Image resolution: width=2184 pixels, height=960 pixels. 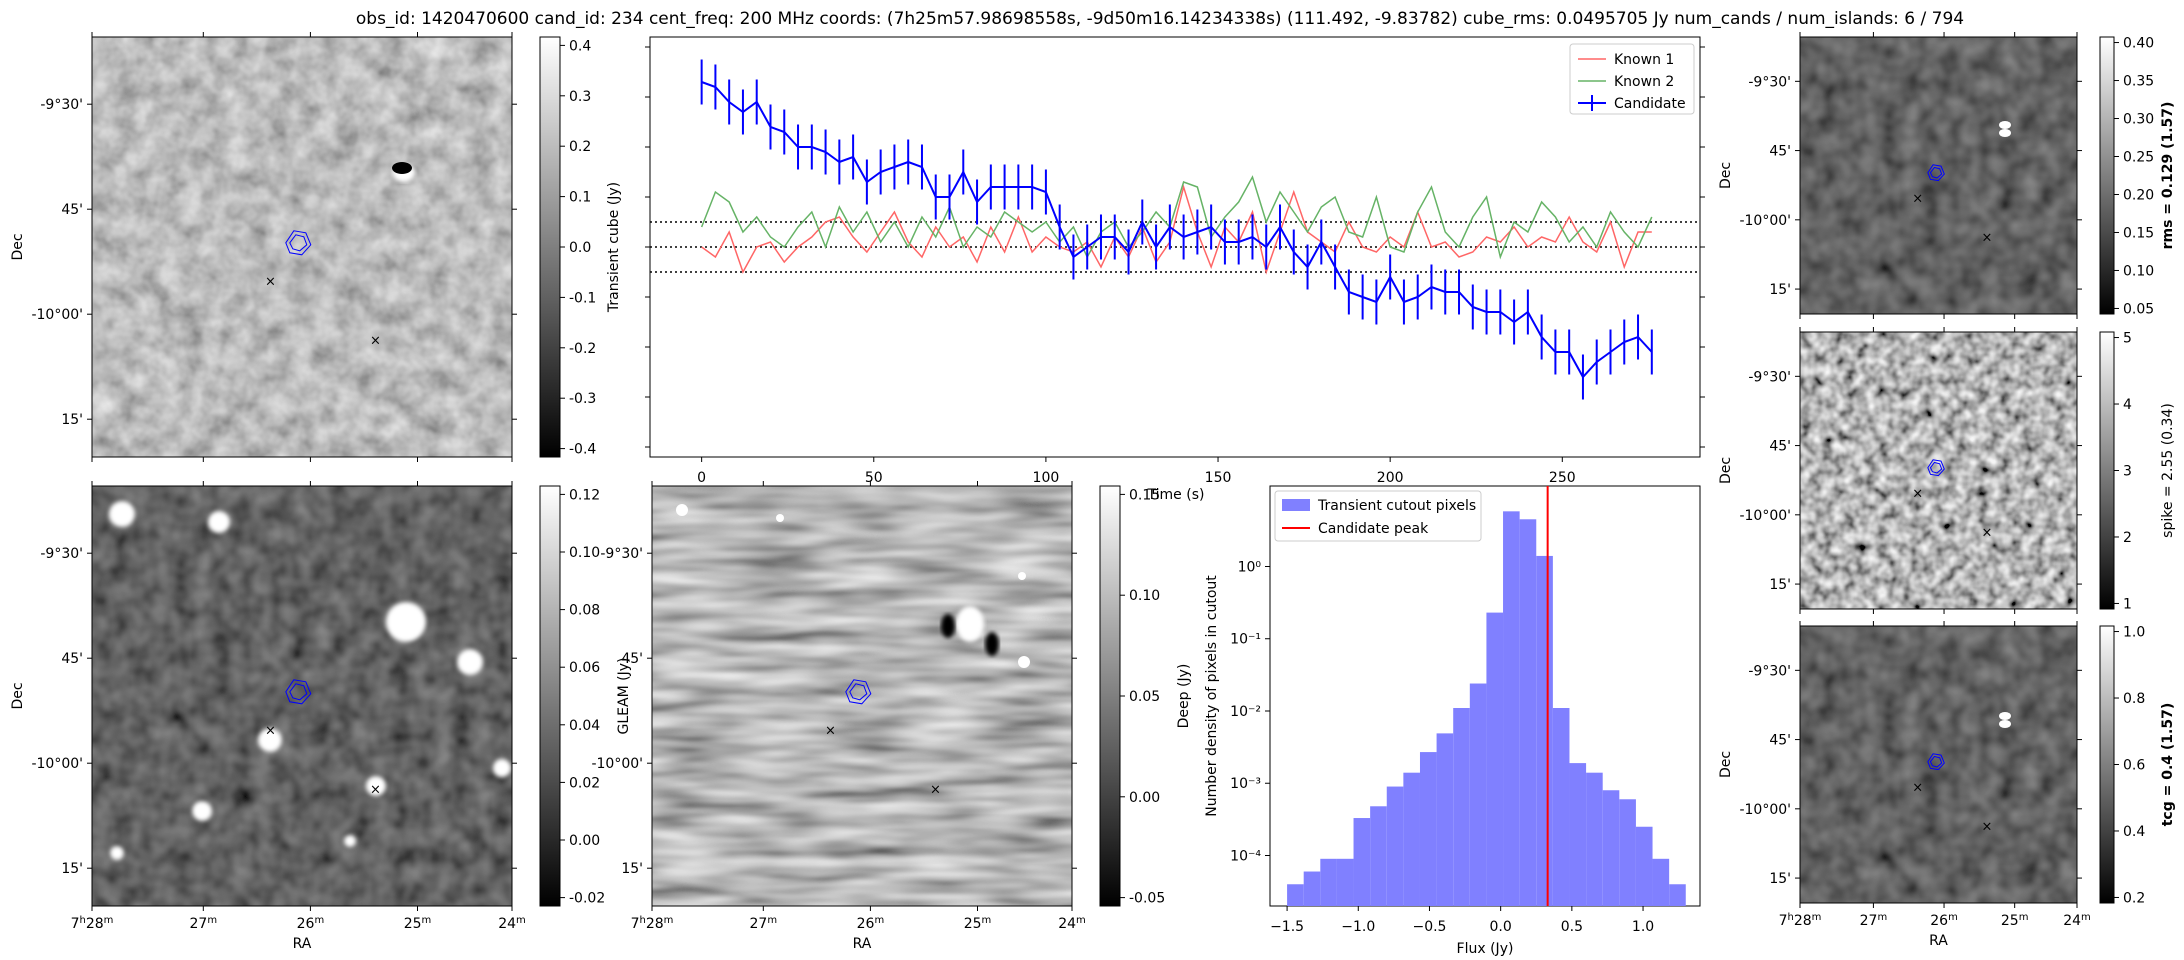 What do you see at coordinates (2127, 405) in the screenshot?
I see `colorbar-tick-label: 4` at bounding box center [2127, 405].